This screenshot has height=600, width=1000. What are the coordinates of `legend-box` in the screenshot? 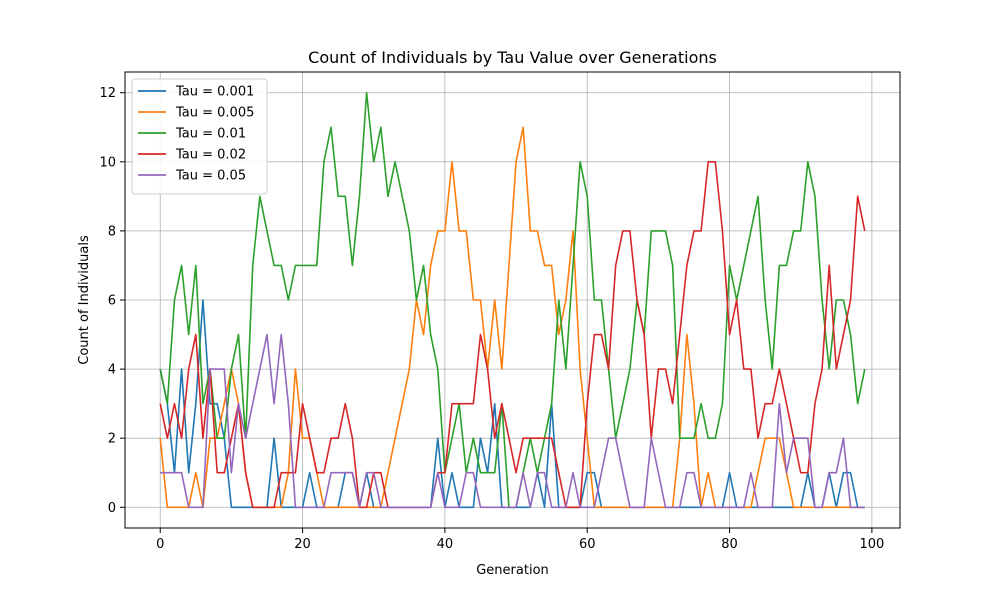 It's located at (199, 136).